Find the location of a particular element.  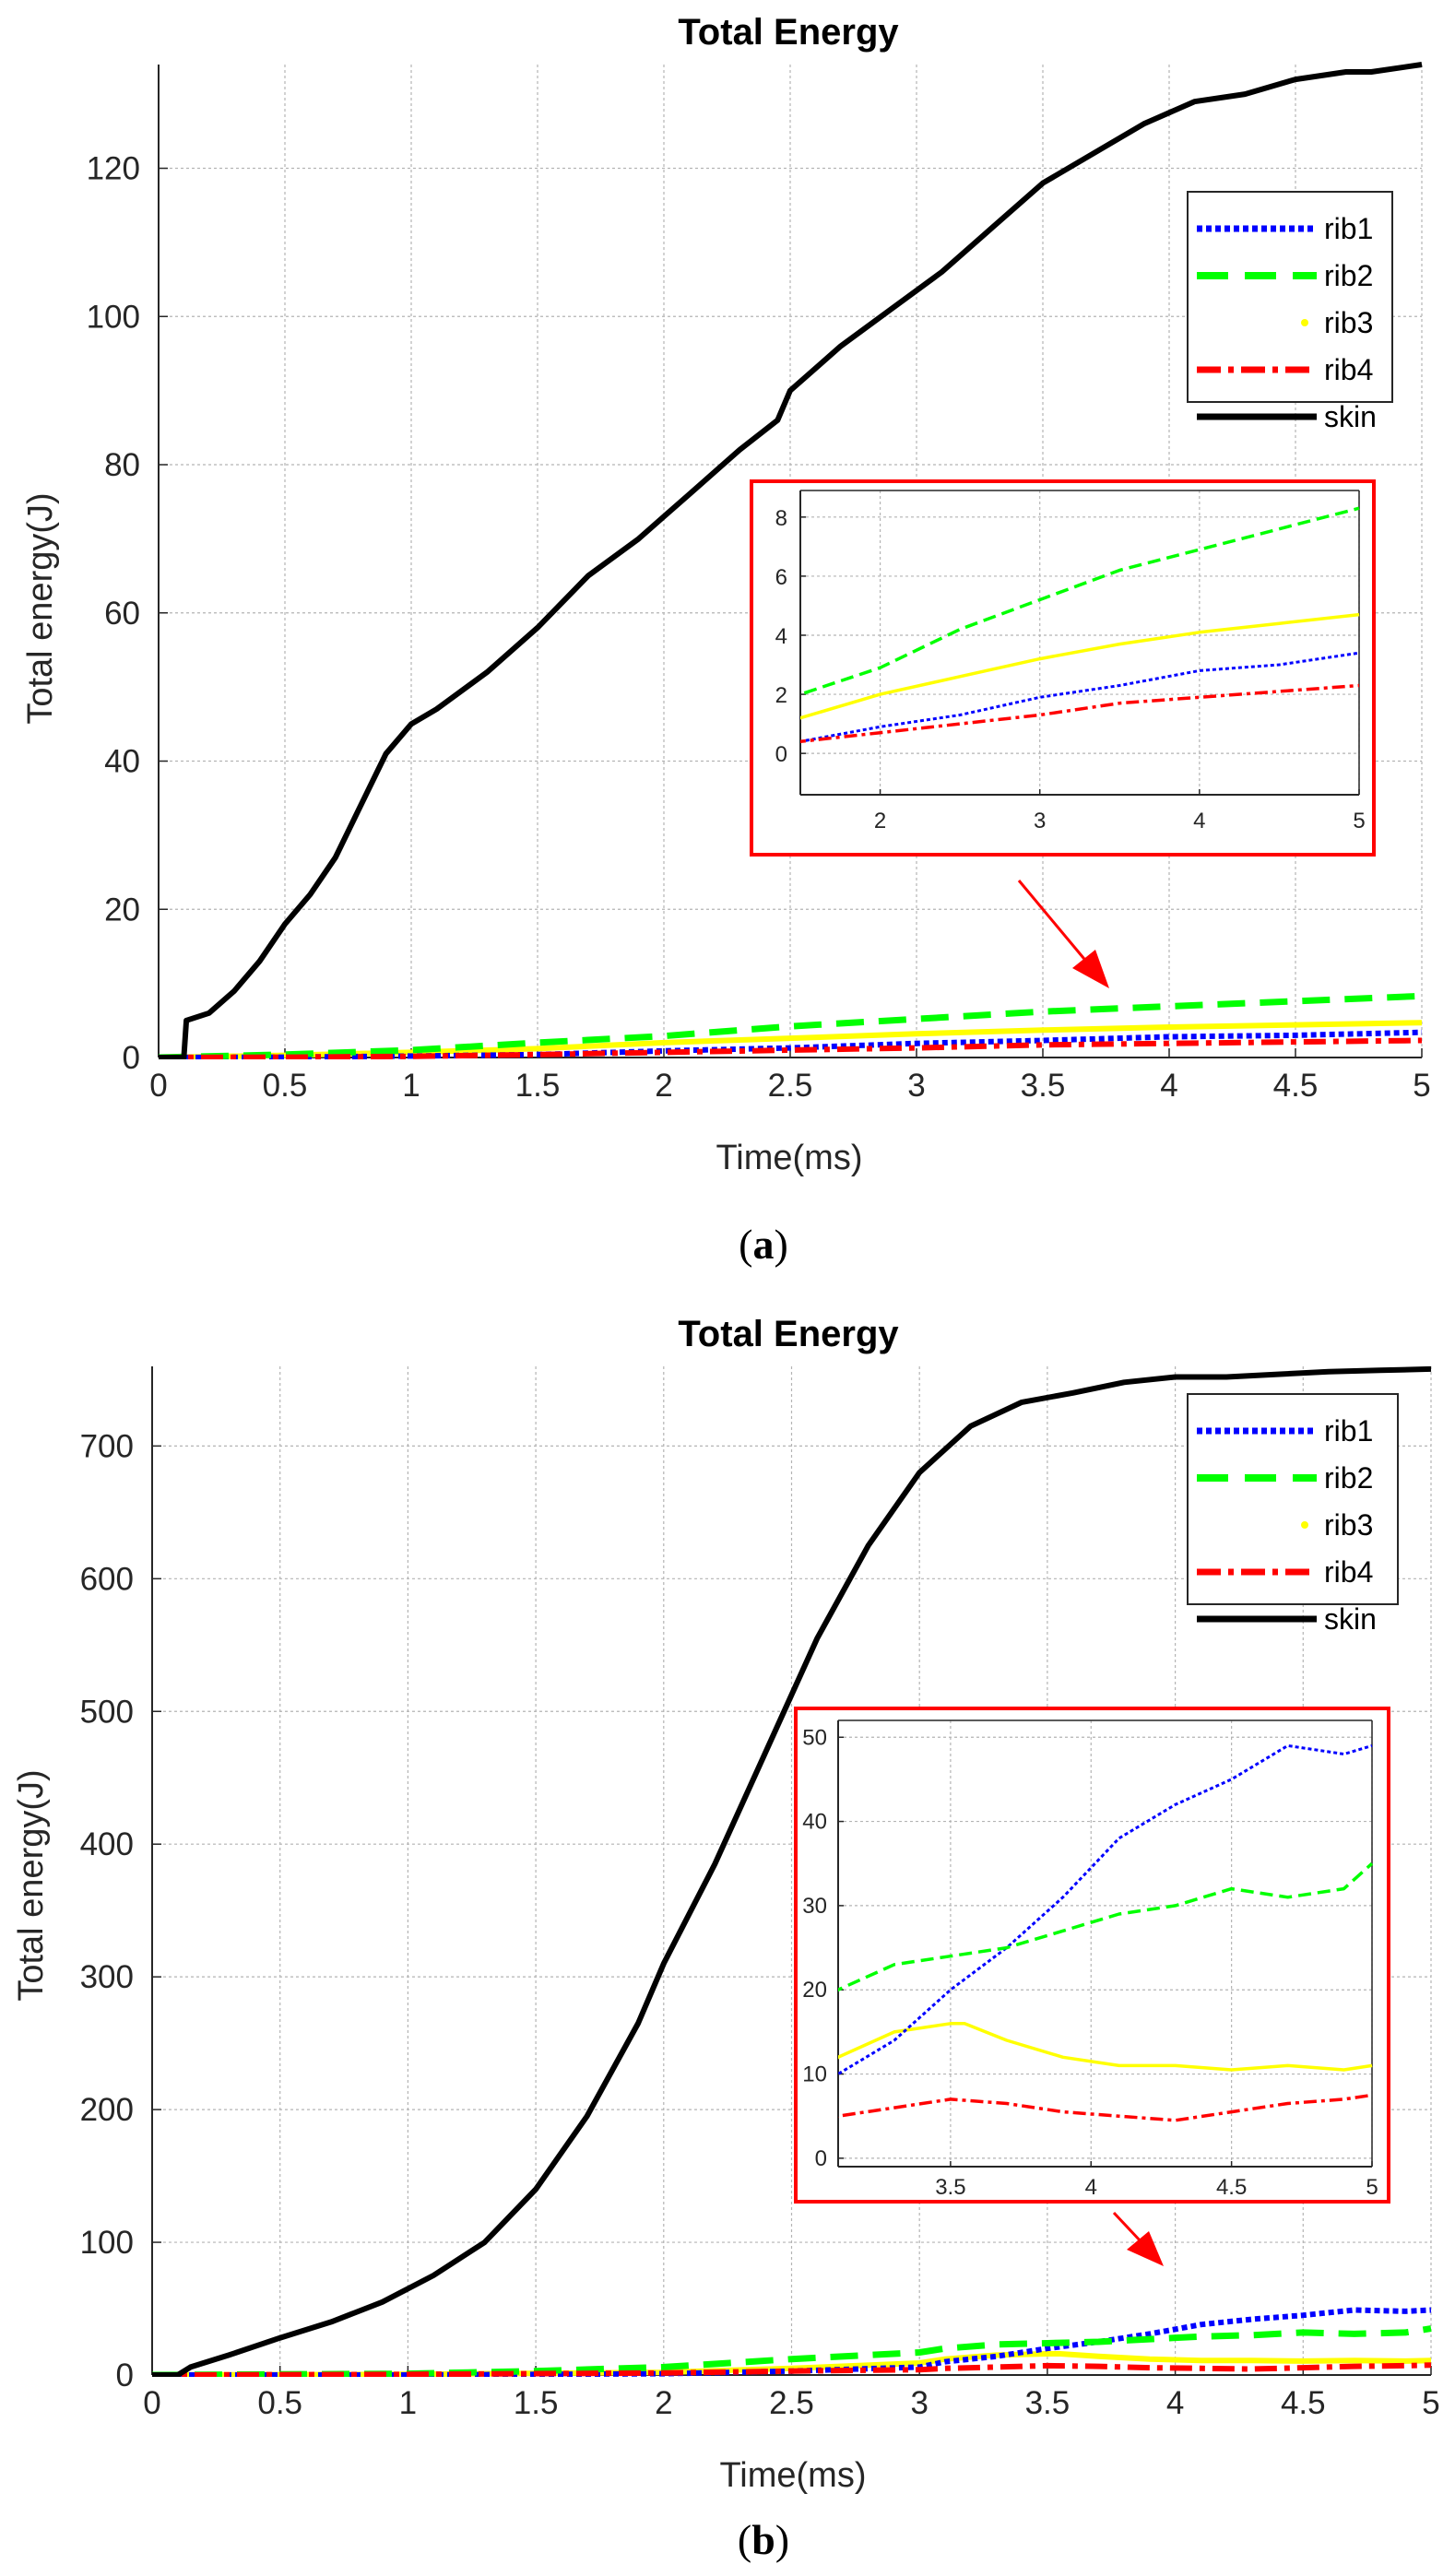

panel-a-caption: (a) is located at coordinates (763, 1244).